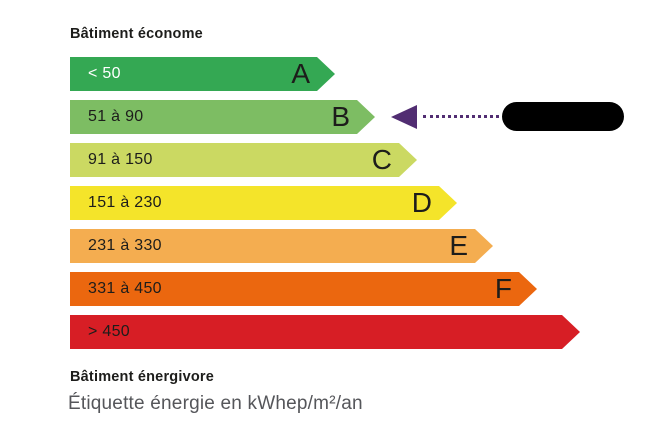  What do you see at coordinates (325, 332) in the screenshot?
I see `energy-class-bar: > 450 G` at bounding box center [325, 332].